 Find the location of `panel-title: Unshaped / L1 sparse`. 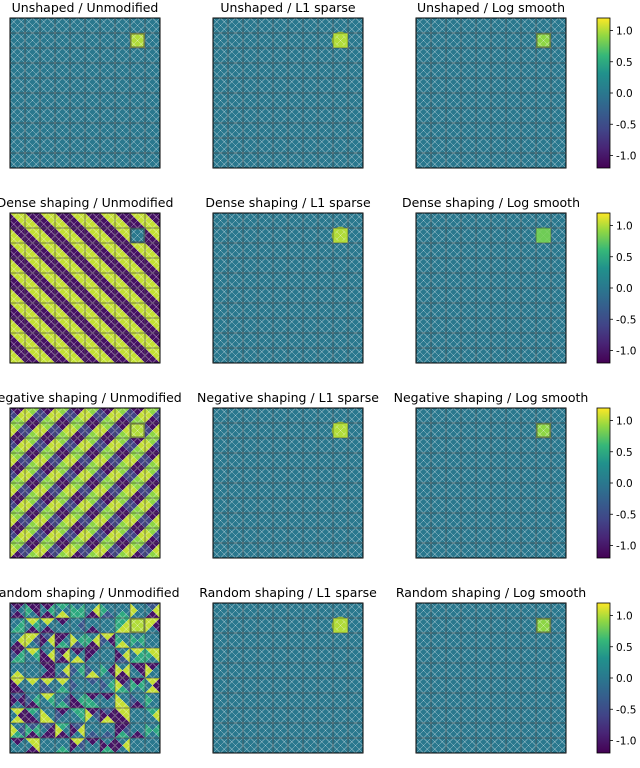

panel-title: Unshaped / L1 sparse is located at coordinates (288, 7).